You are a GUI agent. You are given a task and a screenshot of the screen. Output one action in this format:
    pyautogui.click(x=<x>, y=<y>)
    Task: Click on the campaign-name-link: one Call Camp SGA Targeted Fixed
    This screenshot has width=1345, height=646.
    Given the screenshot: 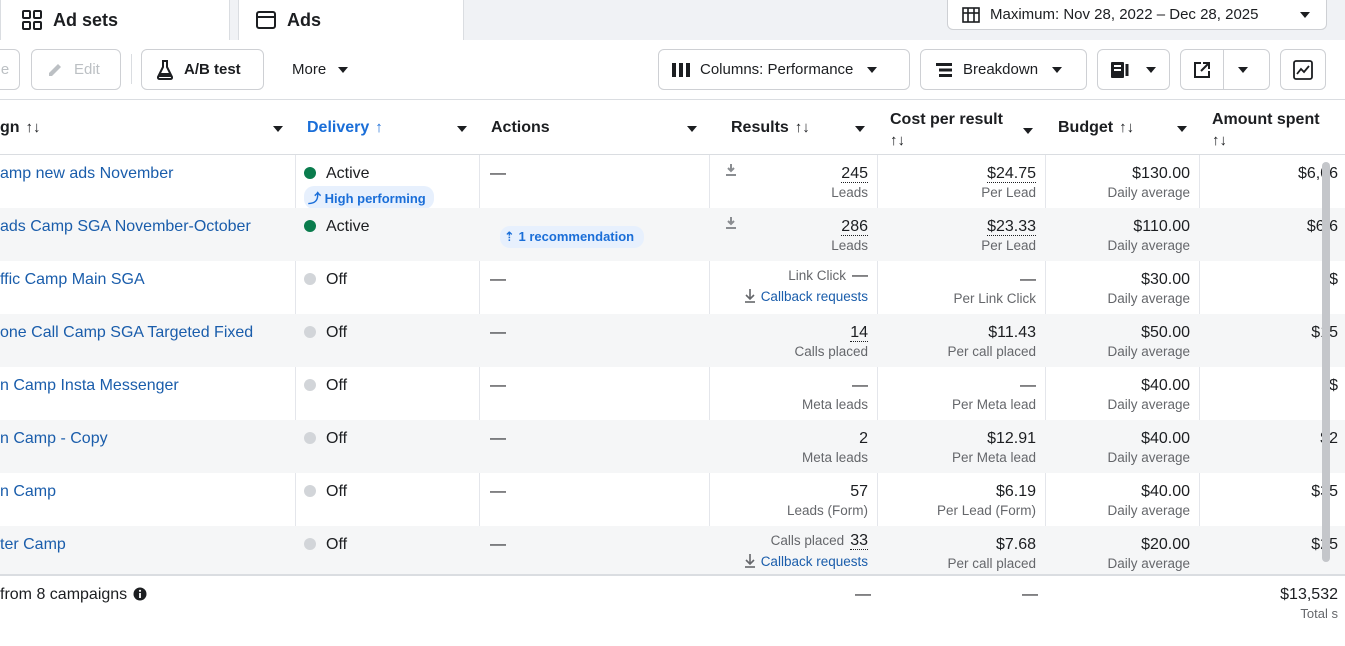 What is the action you would take?
    pyautogui.click(x=127, y=332)
    